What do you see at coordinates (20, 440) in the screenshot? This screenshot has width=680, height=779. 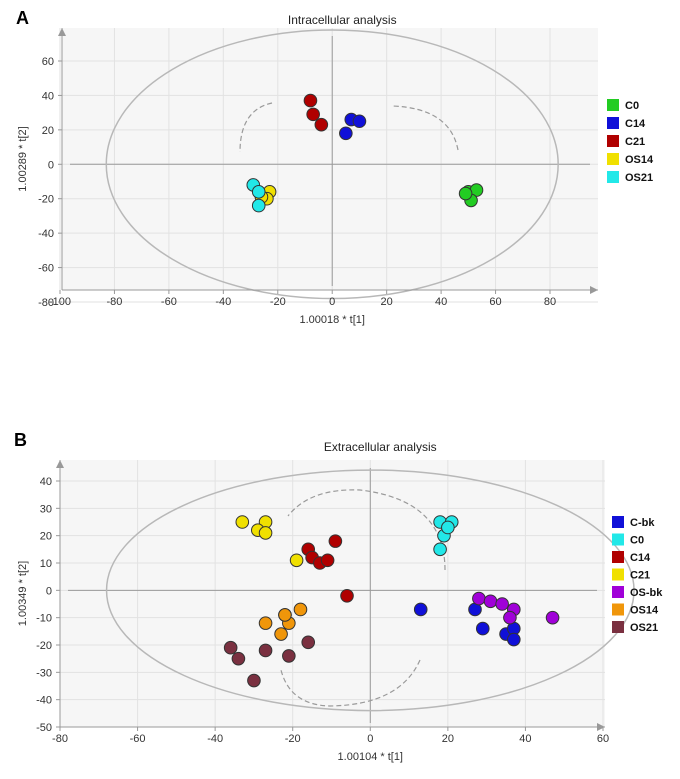 I see `panel-label: B` at bounding box center [20, 440].